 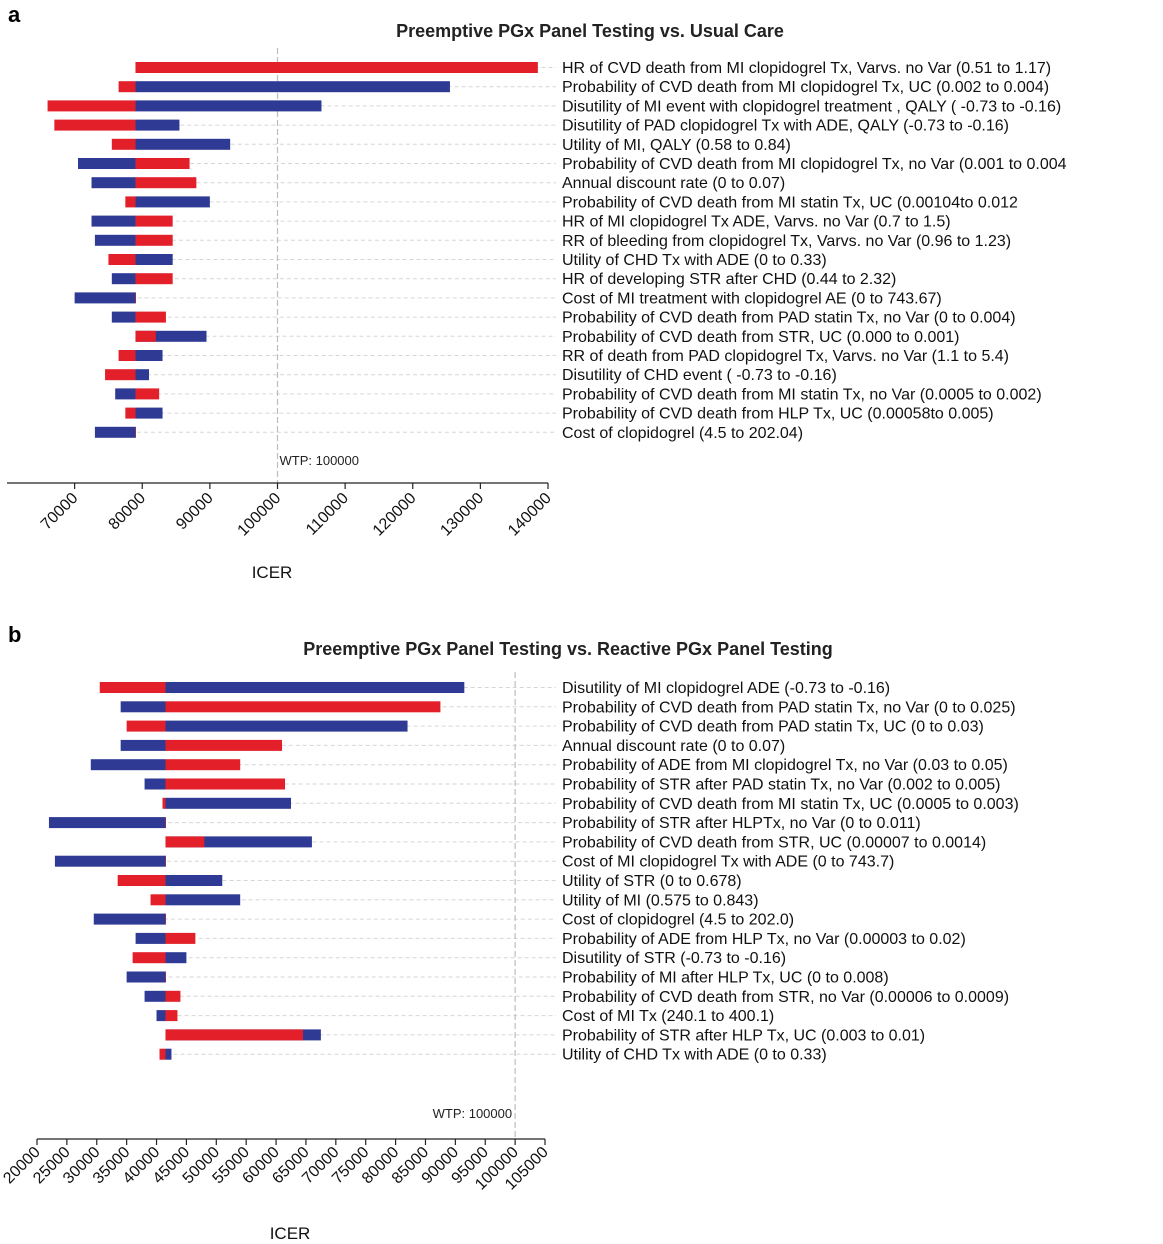 What do you see at coordinates (473, 1113) in the screenshot?
I see `wtp-label-b: WTP: 100000` at bounding box center [473, 1113].